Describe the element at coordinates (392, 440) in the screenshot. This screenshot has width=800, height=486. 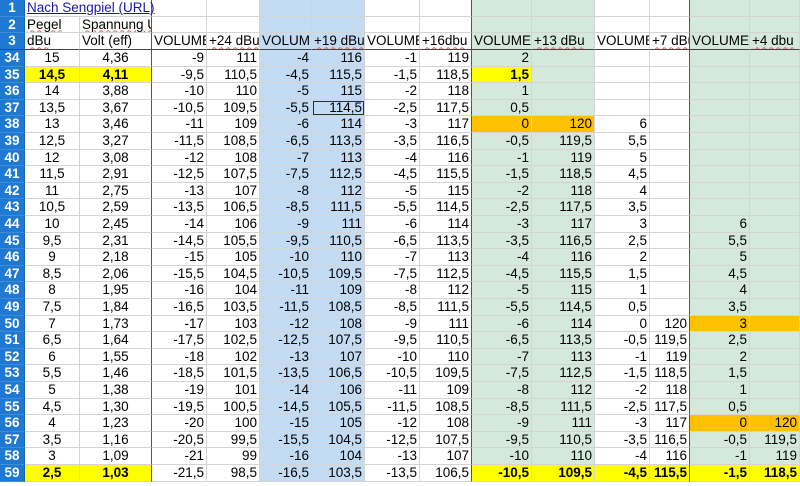
I see `cell-volume-16: -12,5` at that location.